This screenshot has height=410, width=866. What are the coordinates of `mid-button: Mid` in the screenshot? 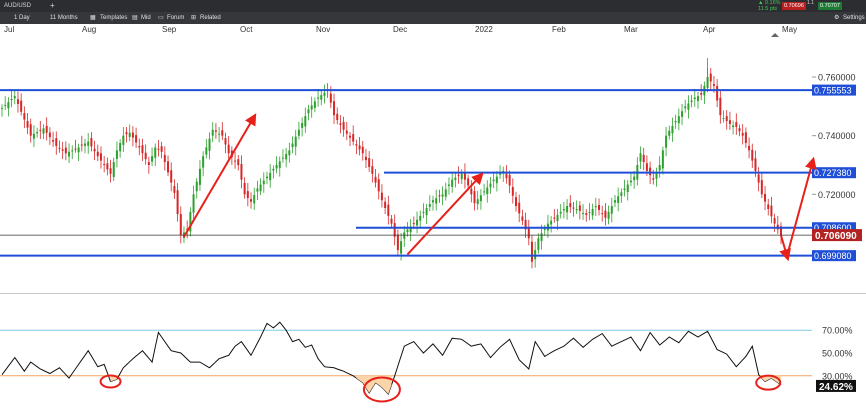 It's located at (146, 18).